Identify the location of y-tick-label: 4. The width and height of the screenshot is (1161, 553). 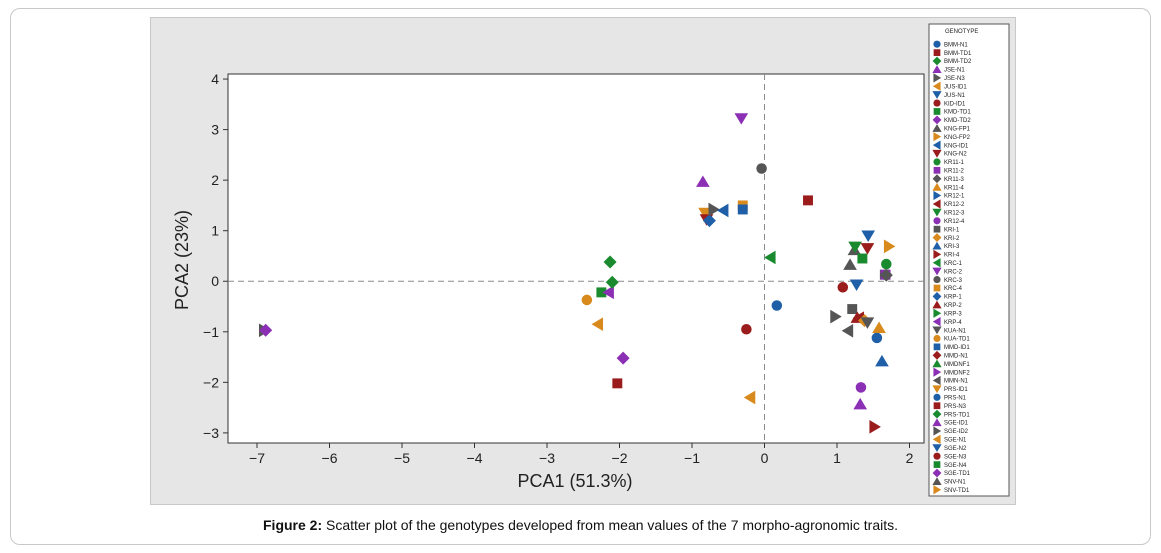
(215, 79).